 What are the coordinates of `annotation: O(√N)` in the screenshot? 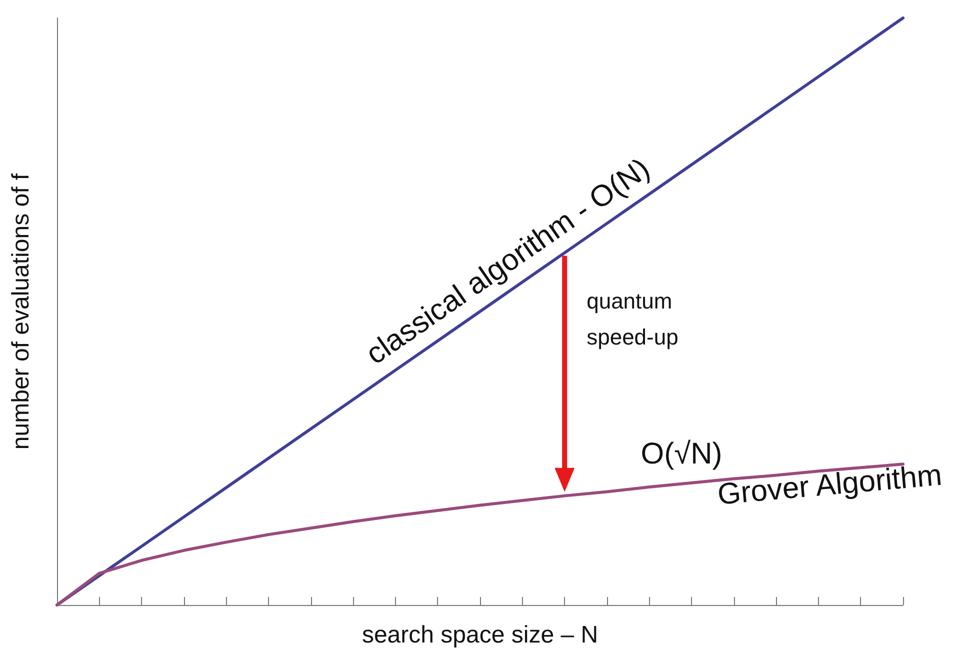 It's located at (681, 453).